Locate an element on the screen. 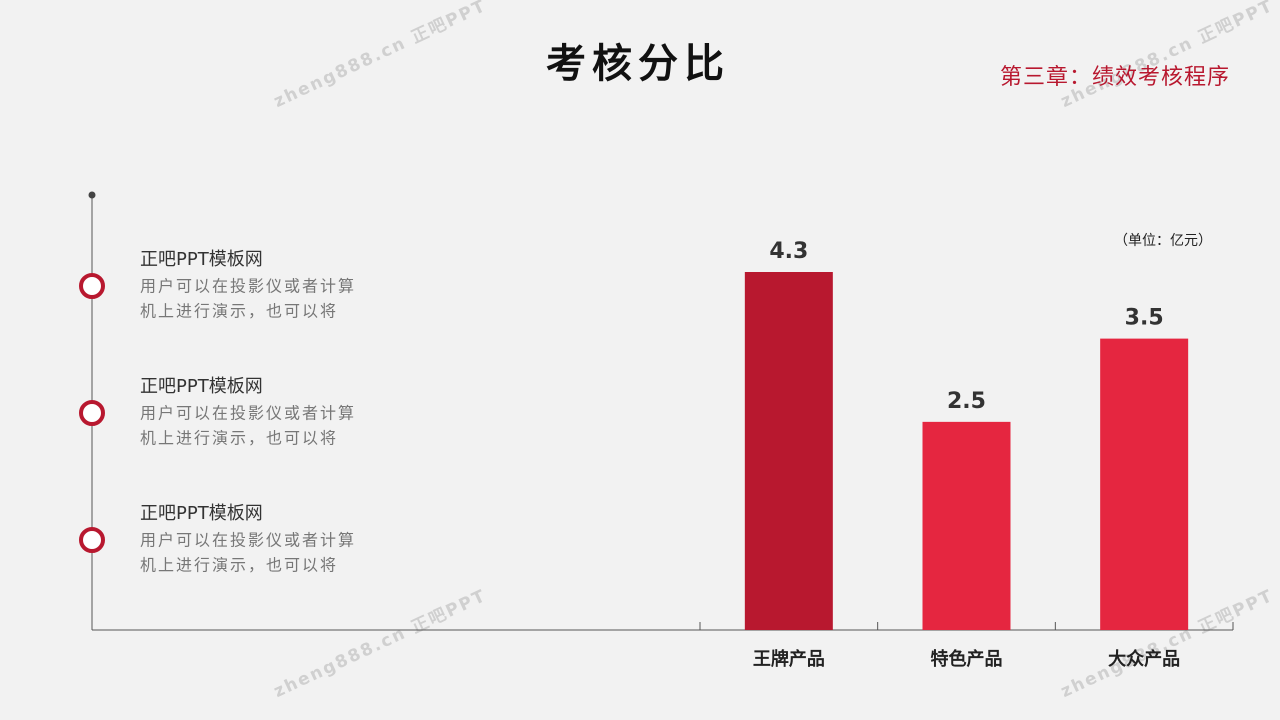 The width and height of the screenshot is (1280, 720). x-tick-label: 大众产品 is located at coordinates (1144, 659).